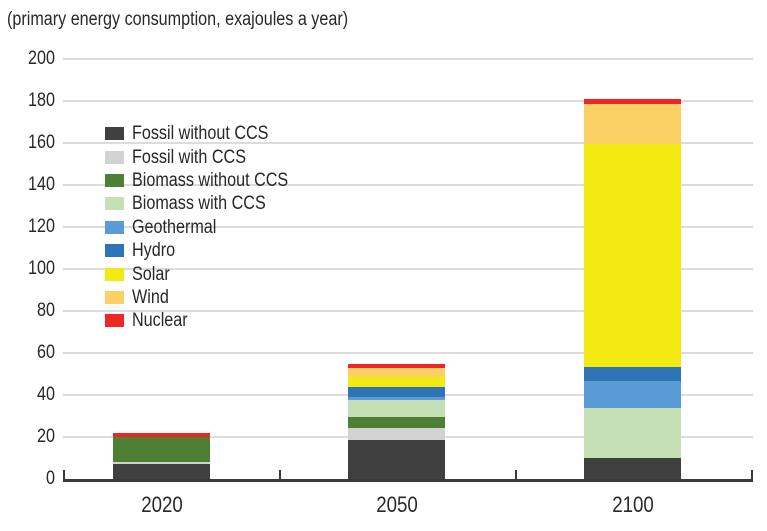  I want to click on bar-segment-nuclear-2050, so click(396, 365).